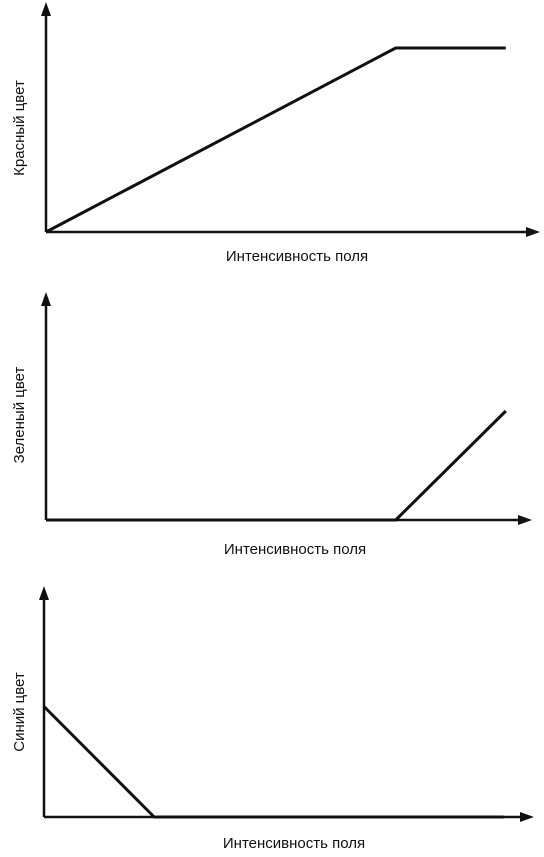 This screenshot has height=857, width=544. I want to click on x-axis-label-blue: Интенсивность поля, so click(294, 843).